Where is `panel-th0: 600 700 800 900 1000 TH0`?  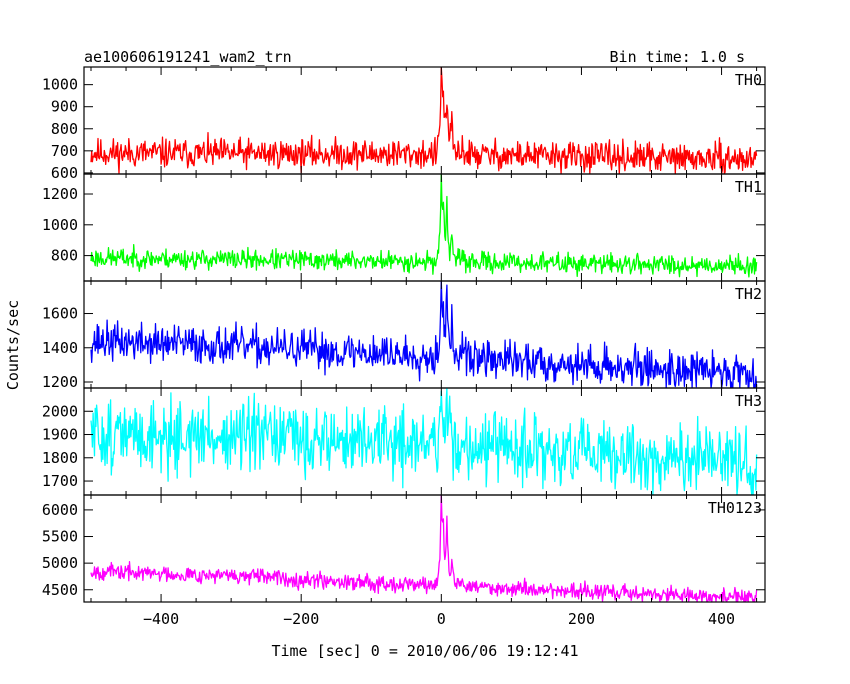 panel-th0: 600 700 800 900 1000 TH0 is located at coordinates (404, 124).